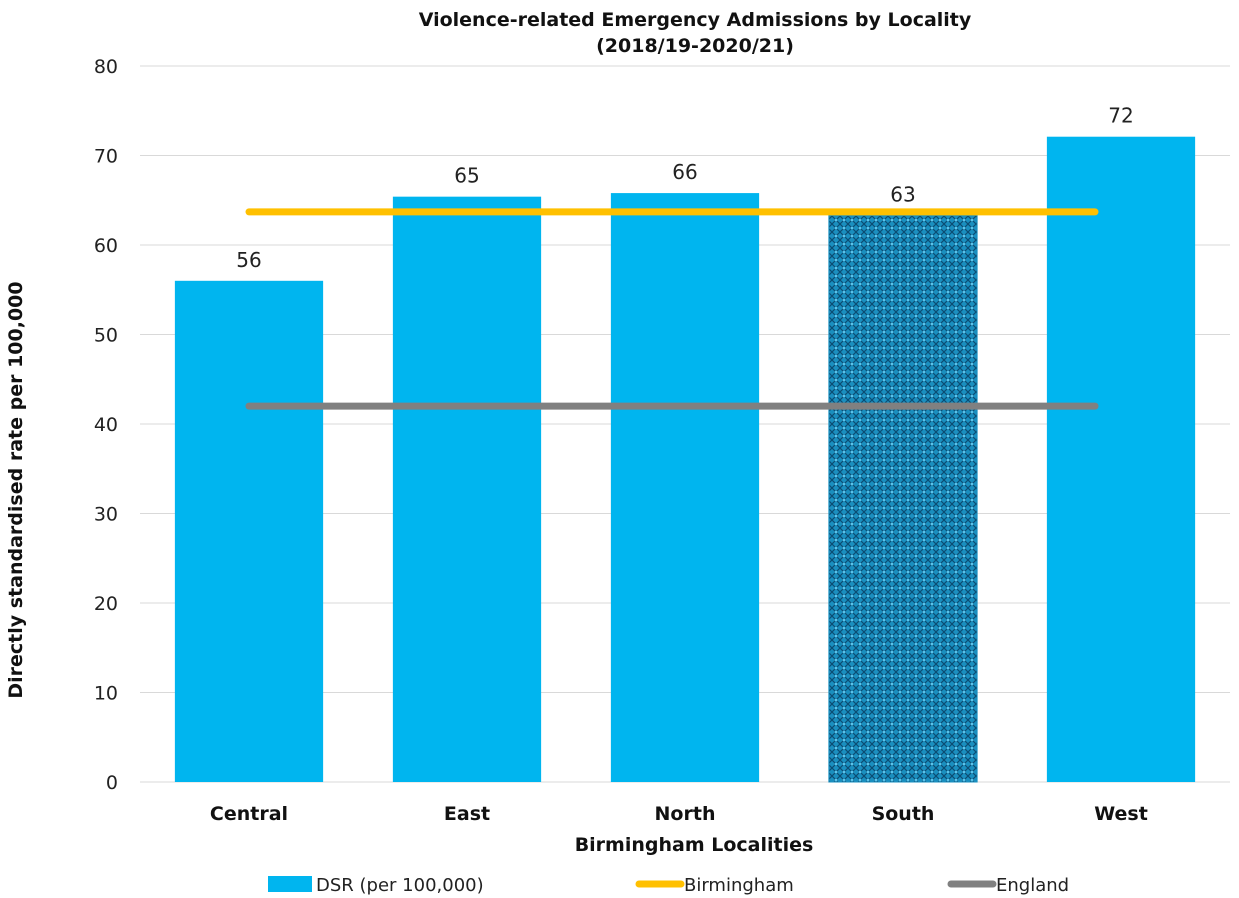  I want to click on legend-label-birmingham: Birmingham, so click(739, 885).